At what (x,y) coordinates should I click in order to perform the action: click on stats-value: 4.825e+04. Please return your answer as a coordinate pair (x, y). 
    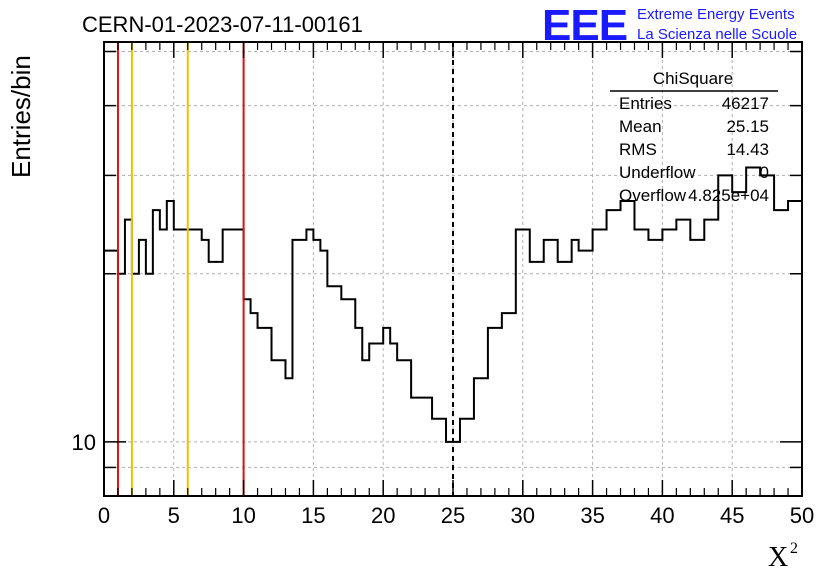
    Looking at the image, I should click on (728, 195).